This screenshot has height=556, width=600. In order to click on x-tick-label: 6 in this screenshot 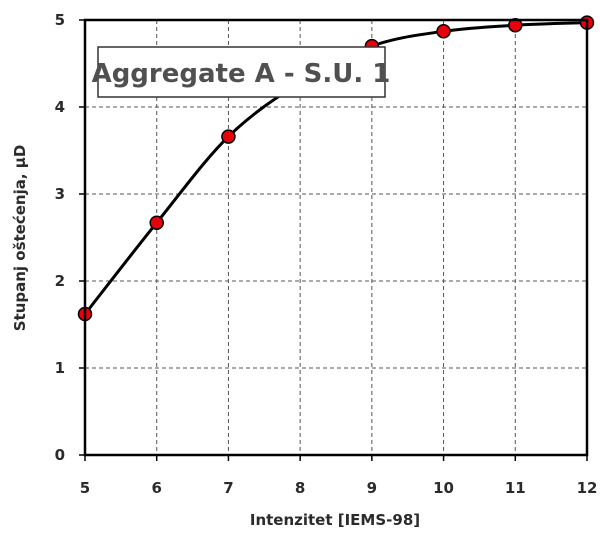, I will do `click(156, 488)`.